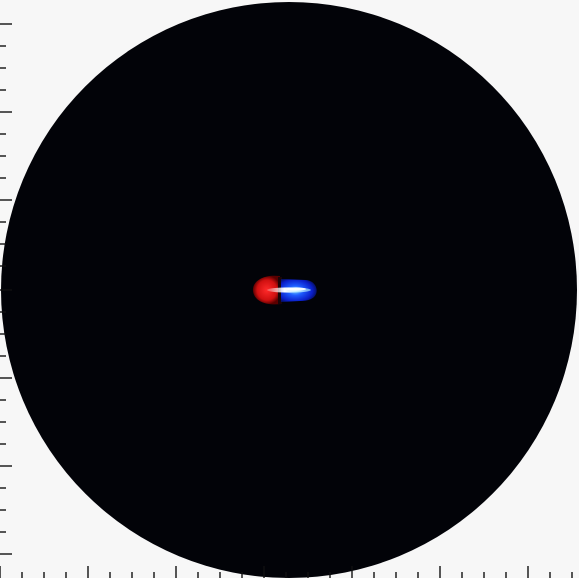  I want to click on left-axis-ticks, so click(6, 289).